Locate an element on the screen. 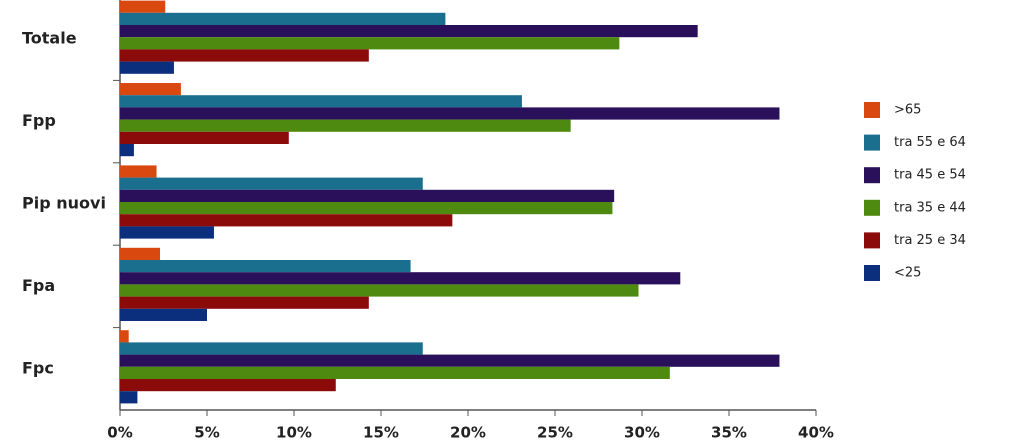 This screenshot has width=1024, height=448. x-tick-label: 40% is located at coordinates (816, 433).